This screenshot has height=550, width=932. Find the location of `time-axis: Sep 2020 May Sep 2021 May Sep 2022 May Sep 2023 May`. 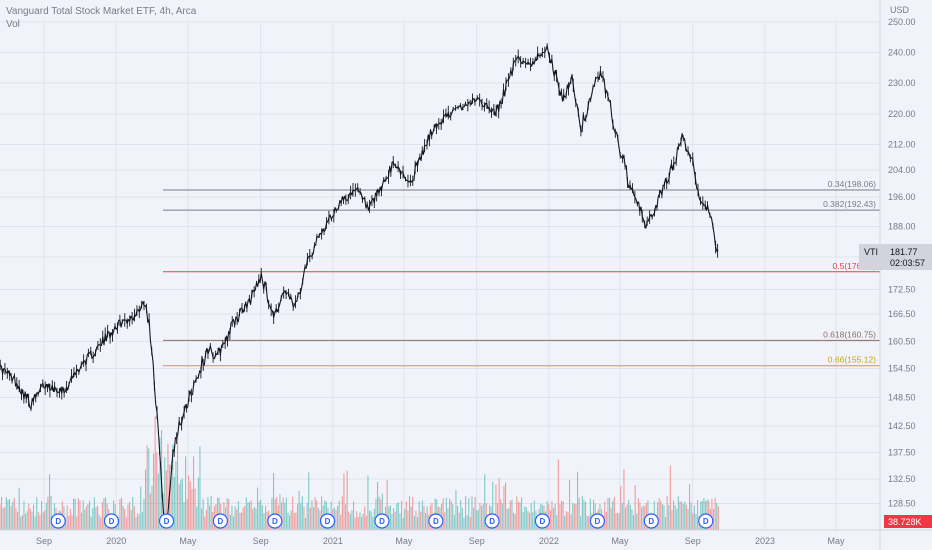

time-axis: Sep 2020 May Sep 2021 May Sep 2022 May Sep 2023 May is located at coordinates (466, 537).